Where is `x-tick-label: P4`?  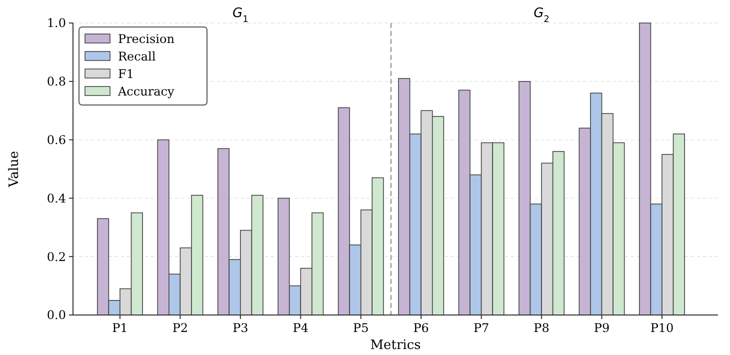
x-tick-label: P4 is located at coordinates (300, 328).